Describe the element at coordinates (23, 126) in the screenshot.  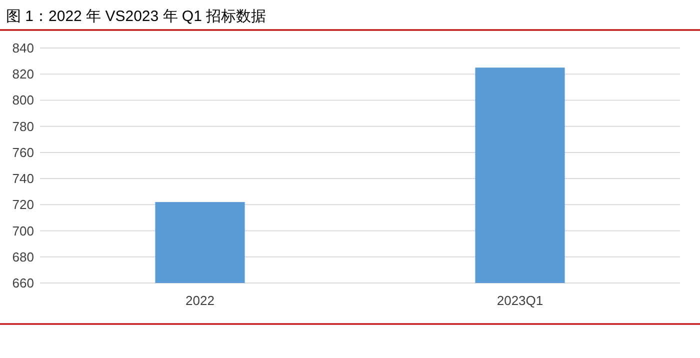
I see `y-tick-label: 780` at that location.